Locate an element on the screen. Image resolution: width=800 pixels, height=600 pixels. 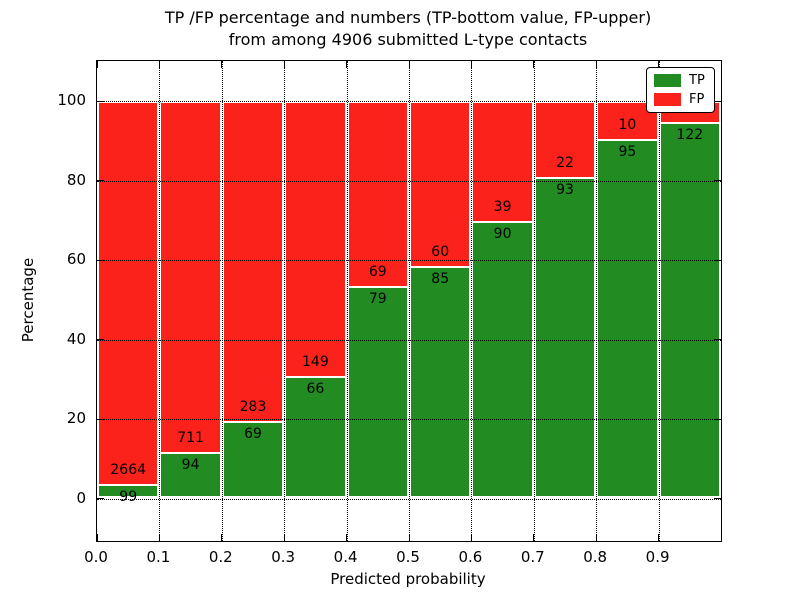
x-tick-label: 0.1 is located at coordinates (158, 557).